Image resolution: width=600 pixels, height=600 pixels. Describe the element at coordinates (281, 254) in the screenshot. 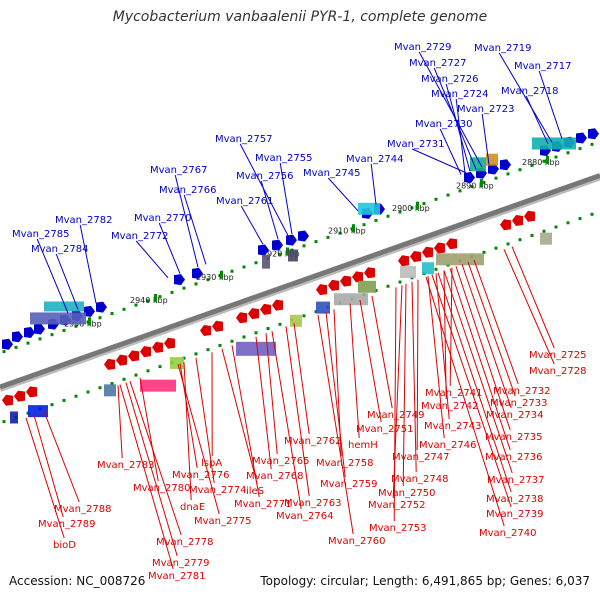

I see `kbp-tick-label: 2920 kbp` at that location.